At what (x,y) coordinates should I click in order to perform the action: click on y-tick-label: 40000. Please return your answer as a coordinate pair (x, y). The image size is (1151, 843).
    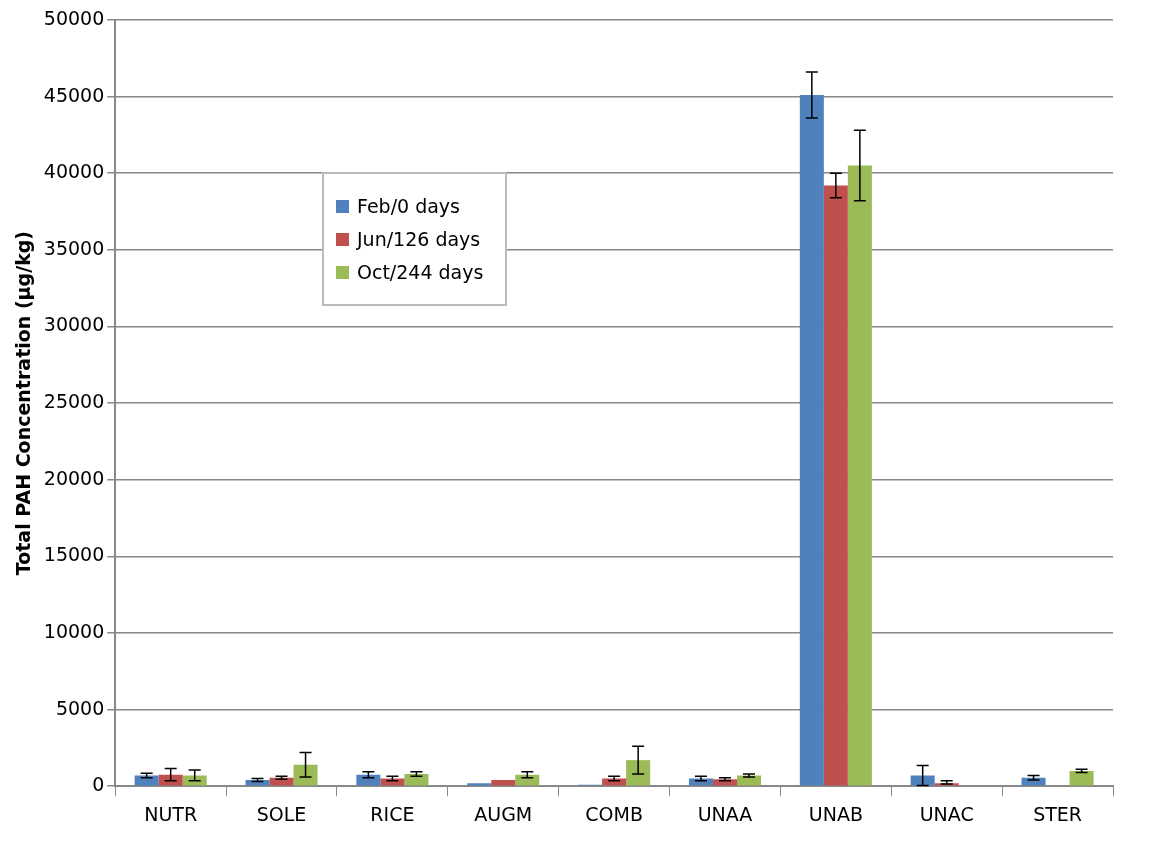
    Looking at the image, I should click on (74, 171).